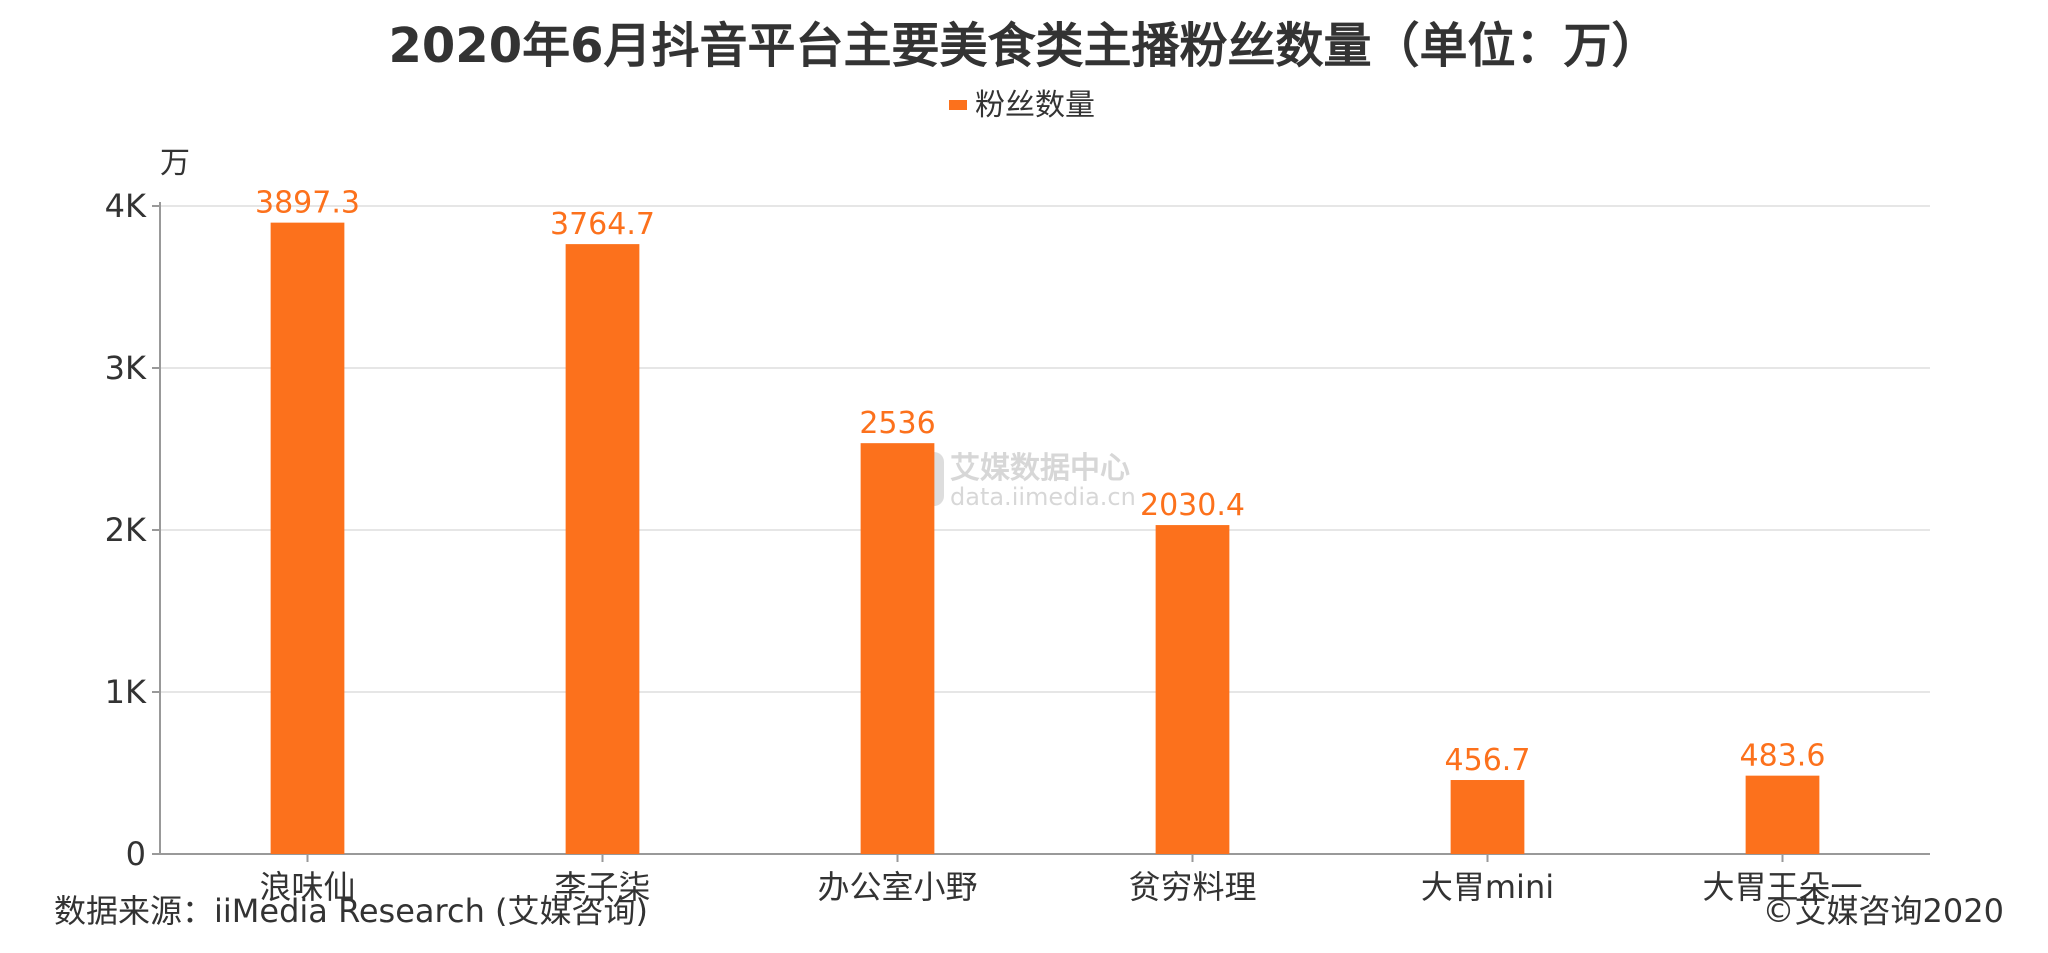  I want to click on watermark-name: 艾媒数据中心, so click(1040, 468).